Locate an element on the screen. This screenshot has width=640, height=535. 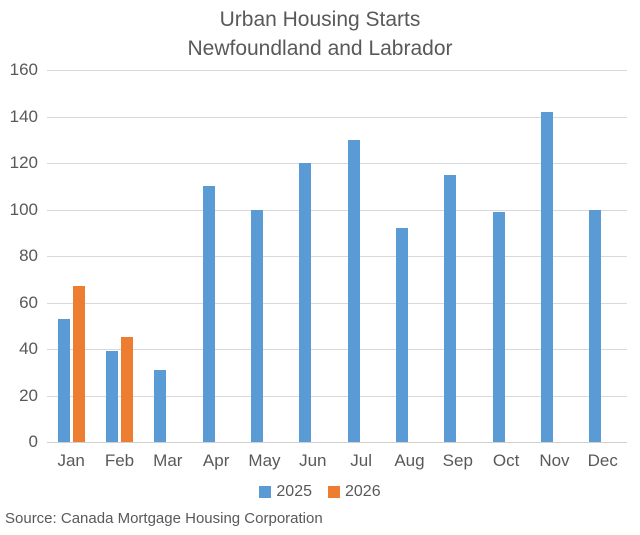
chart-title-line2: Newfoundland and Labrador is located at coordinates (320, 48).